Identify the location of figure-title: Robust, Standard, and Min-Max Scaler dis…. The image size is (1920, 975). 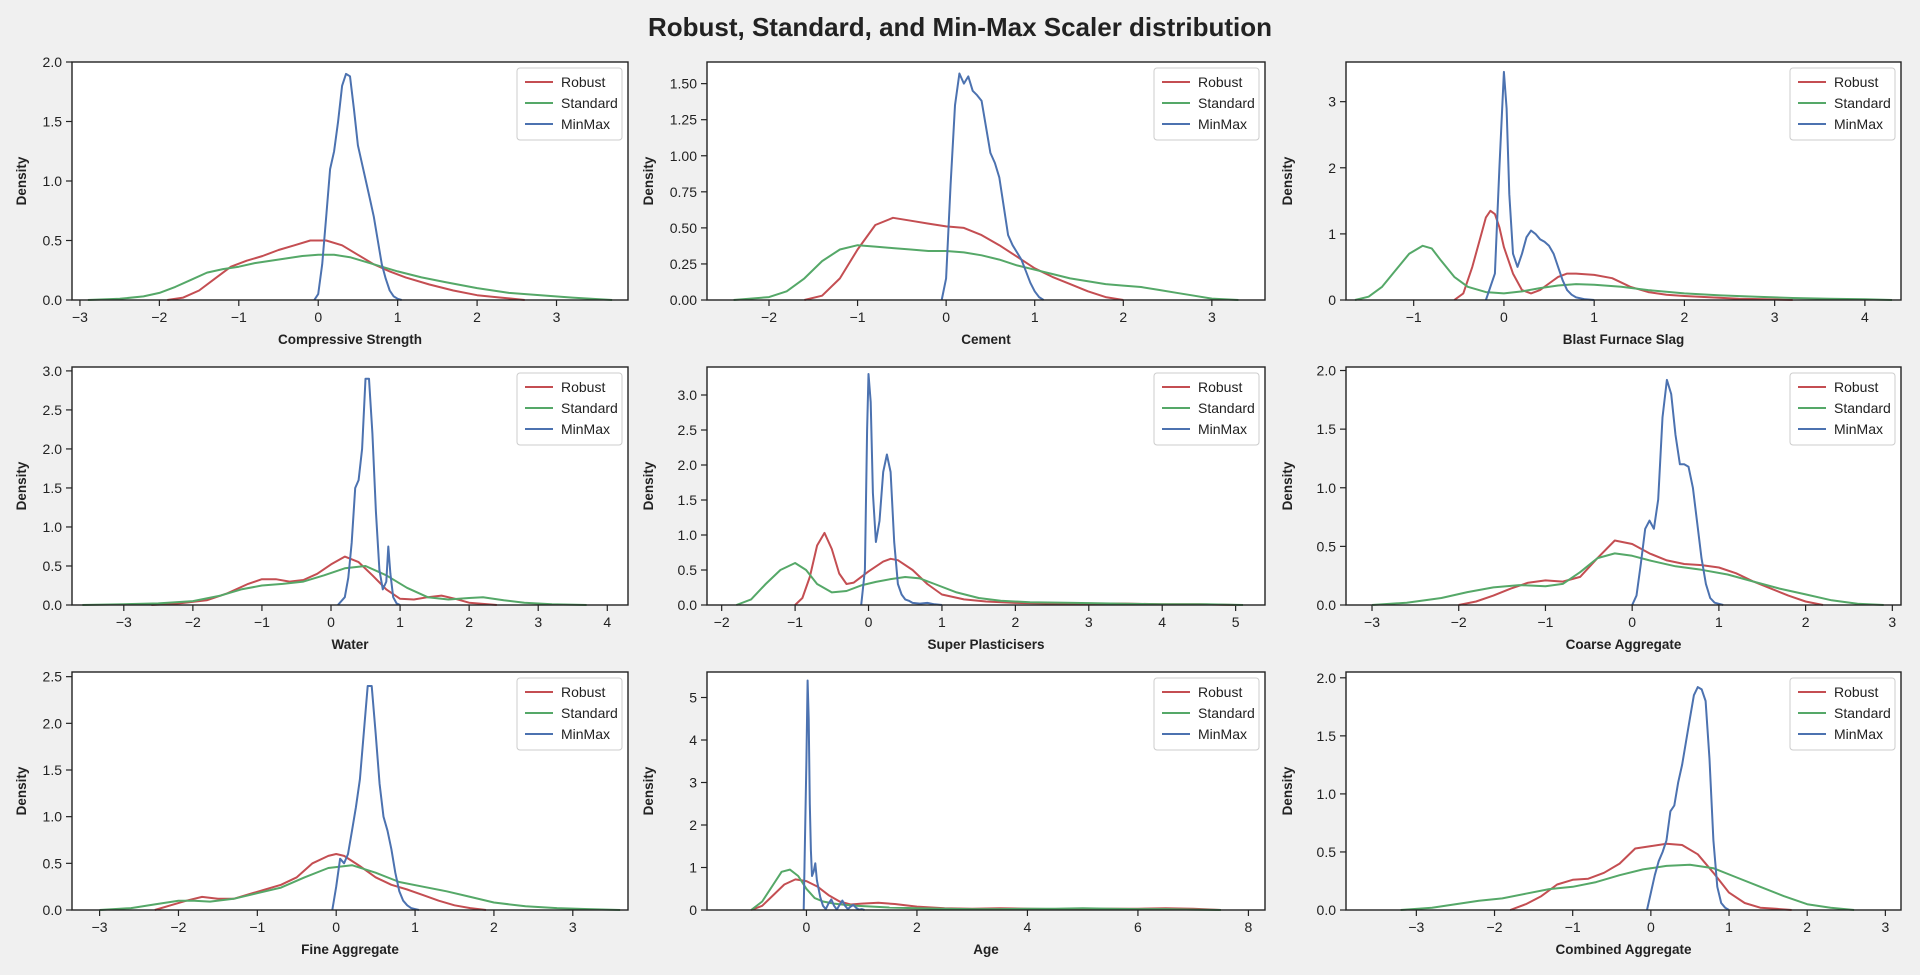
(960, 27).